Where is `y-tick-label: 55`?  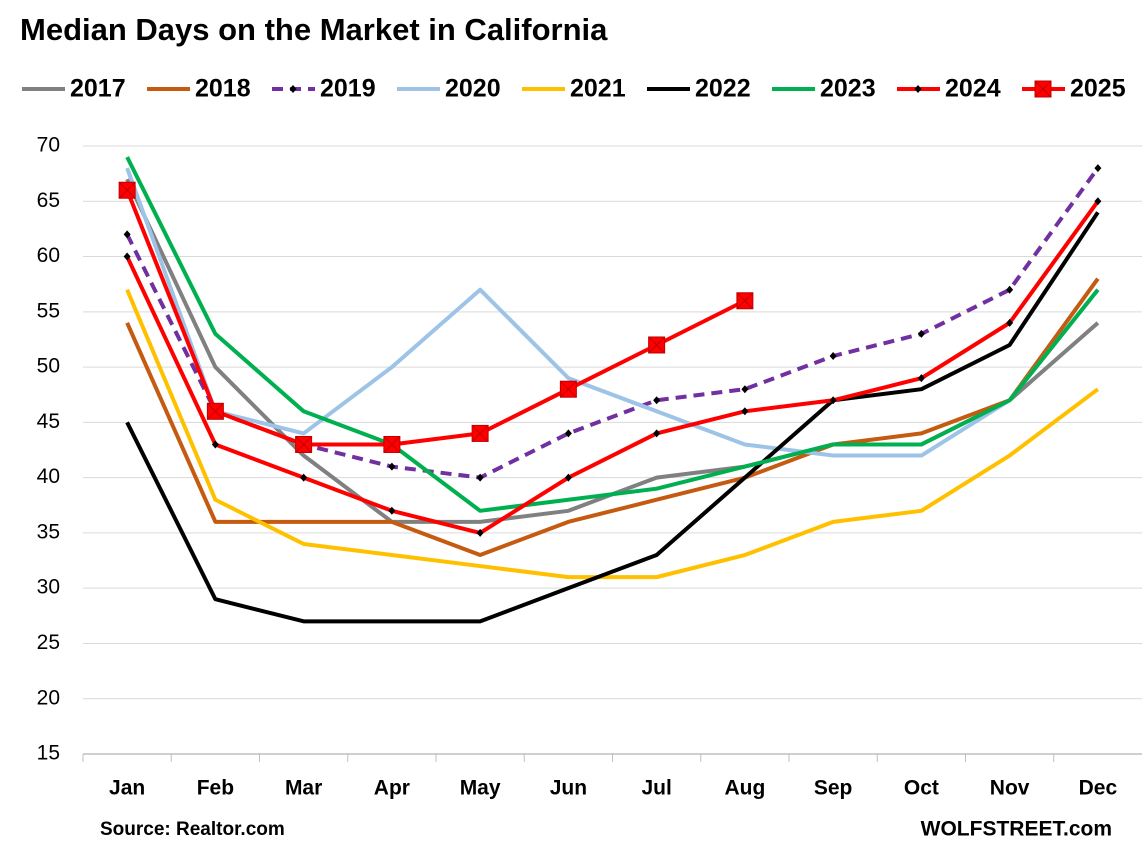
y-tick-label: 55 is located at coordinates (48, 310).